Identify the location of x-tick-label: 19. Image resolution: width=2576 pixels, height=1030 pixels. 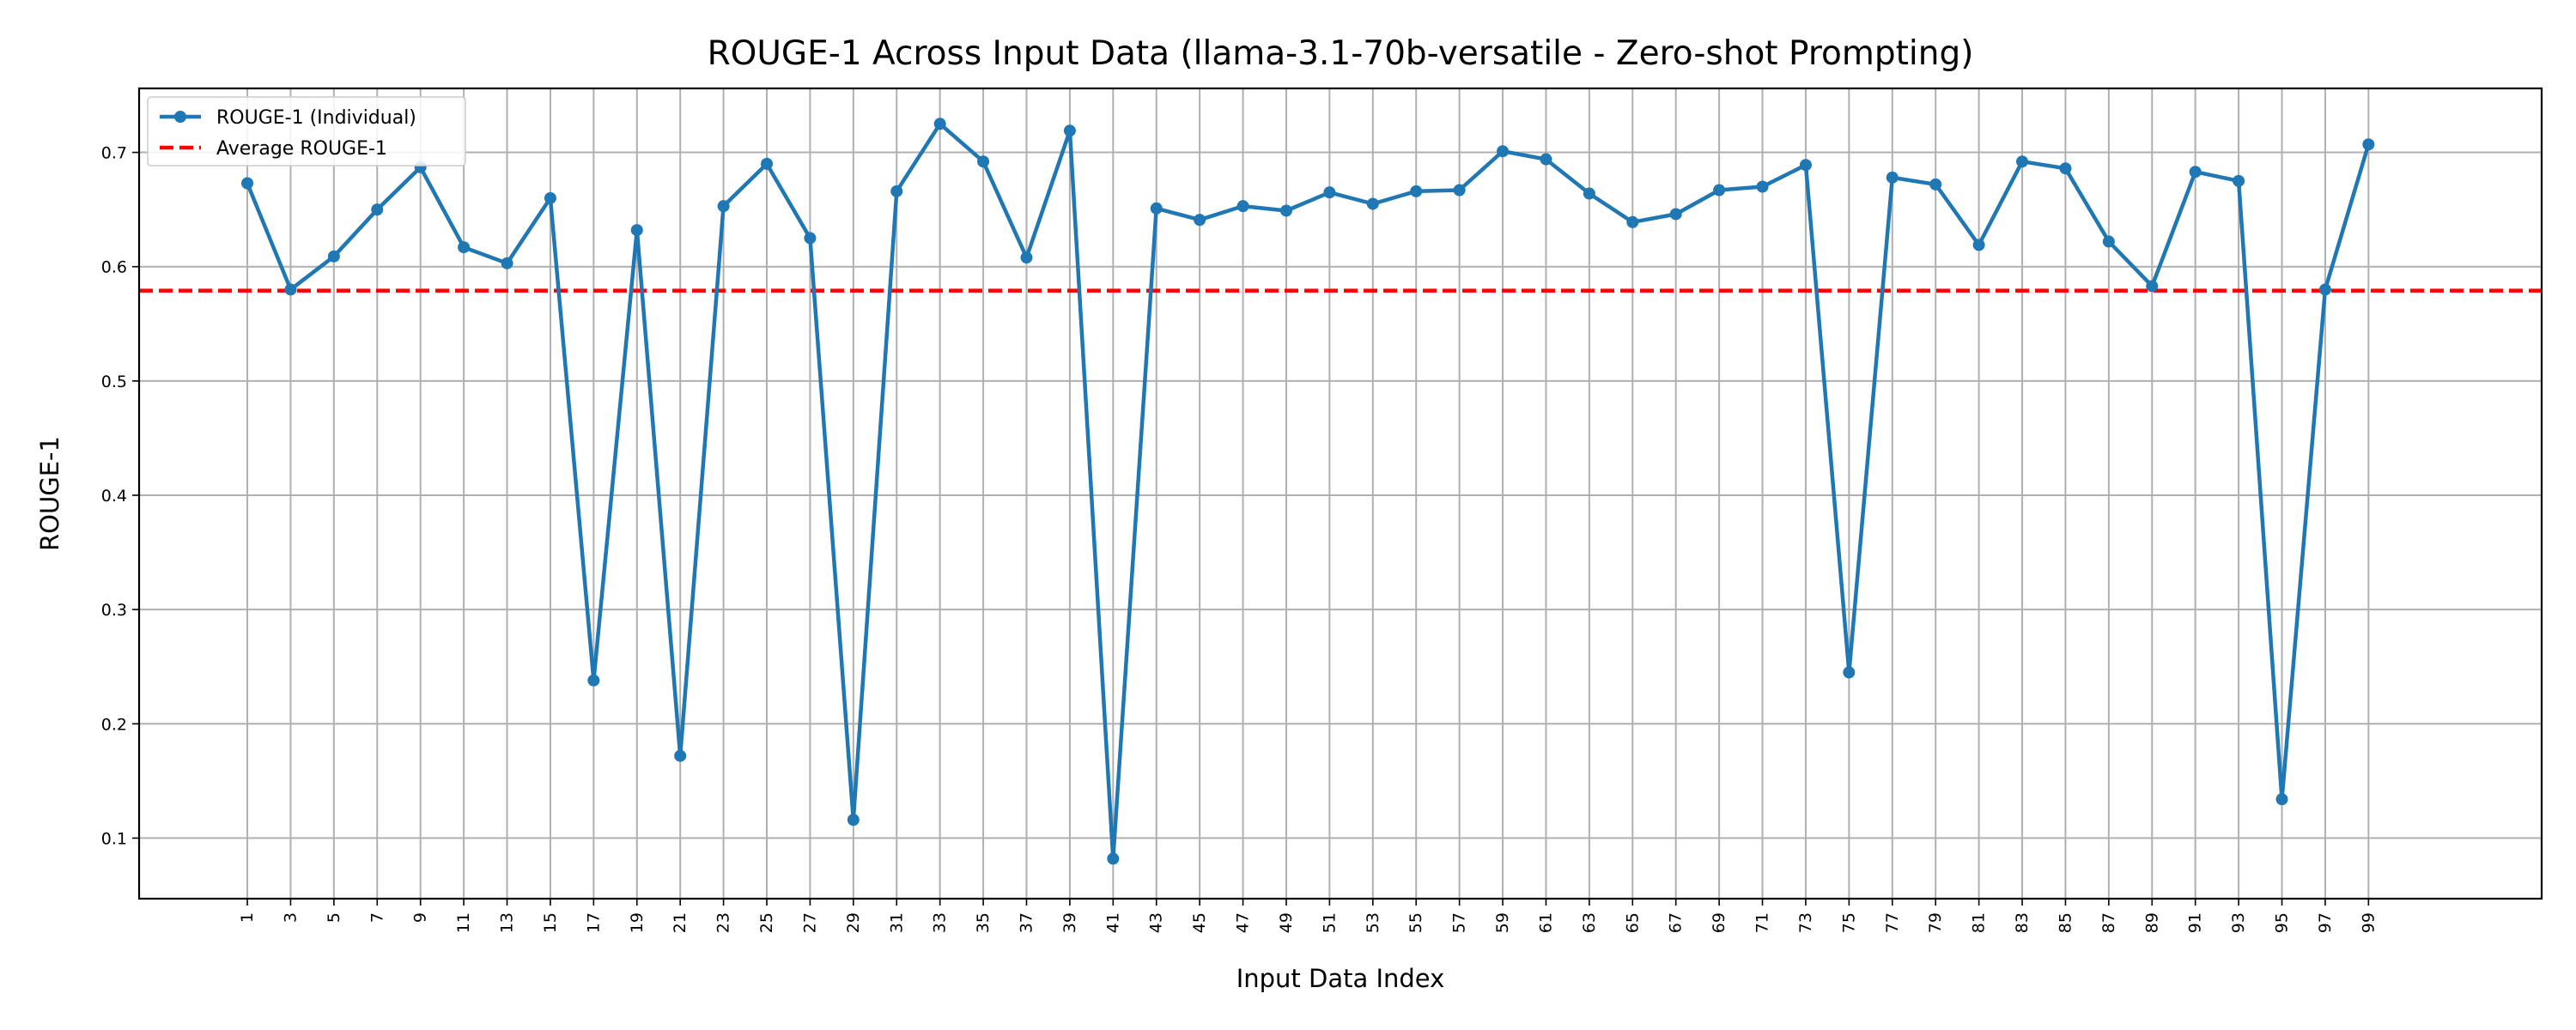
(638, 922).